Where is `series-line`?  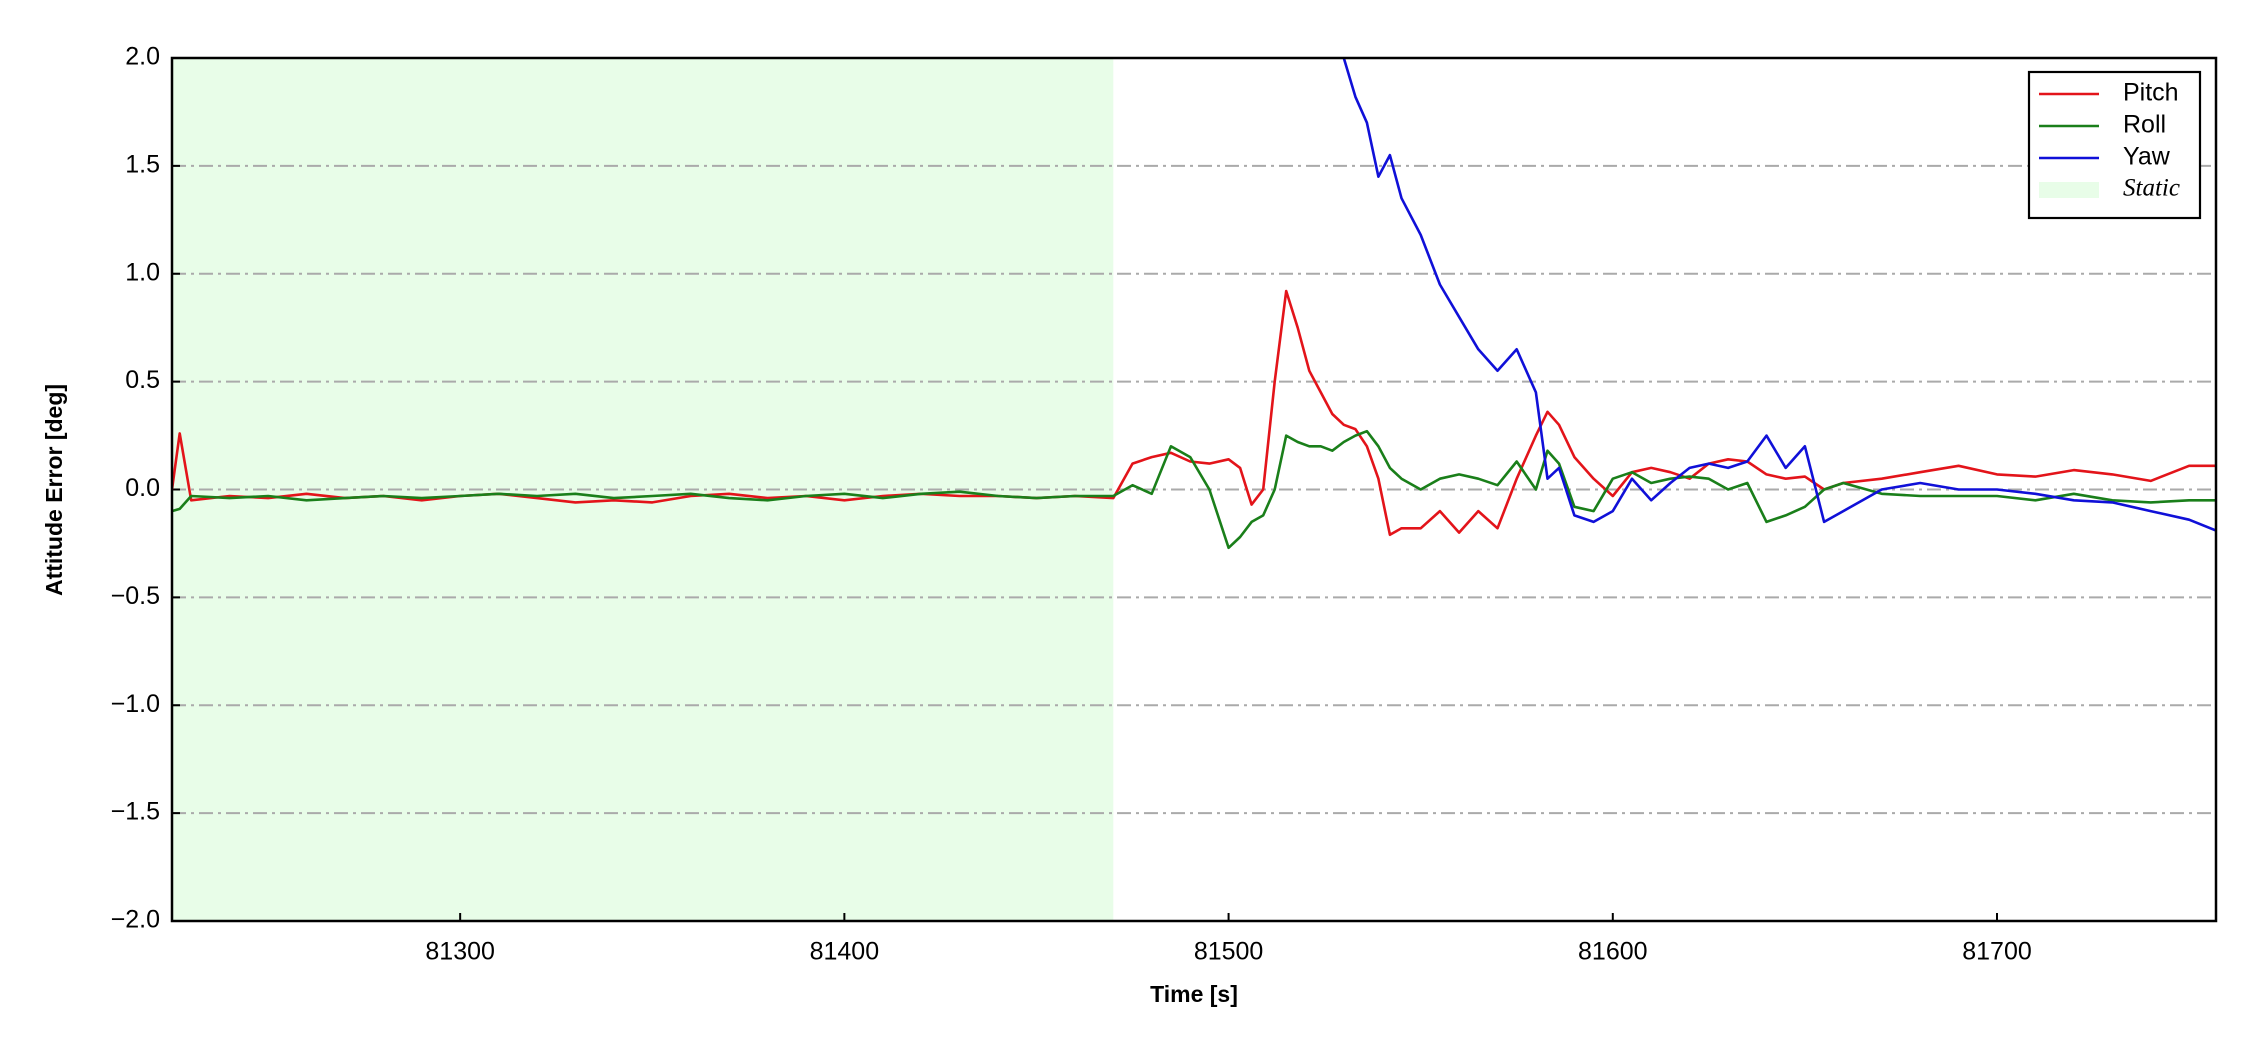 series-line is located at coordinates (1194, 489).